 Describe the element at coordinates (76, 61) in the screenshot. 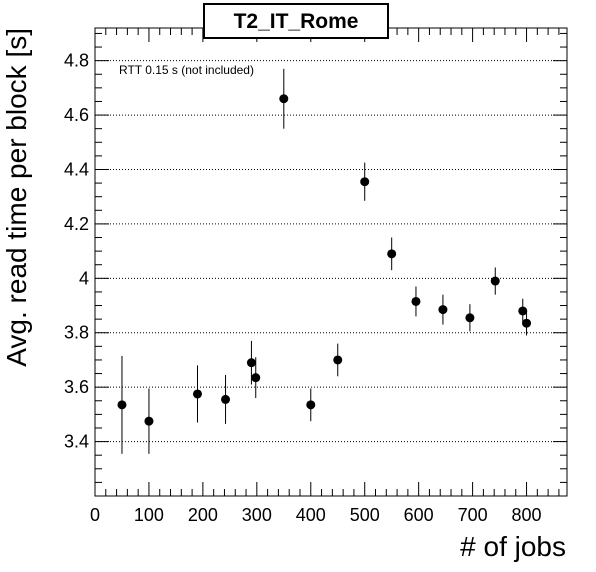

I see `y-tick-label: 4.8` at that location.